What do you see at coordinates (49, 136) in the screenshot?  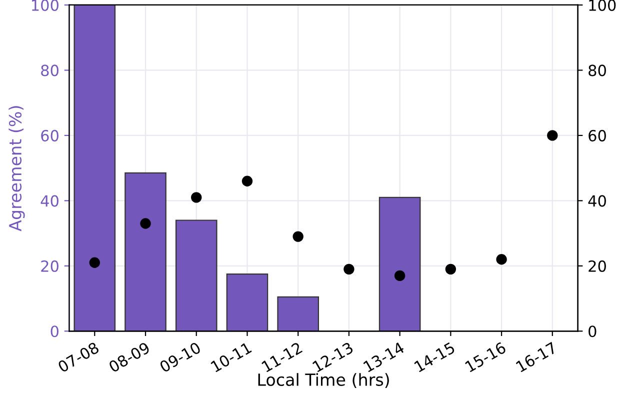 I see `y-tick-label: 60` at bounding box center [49, 136].